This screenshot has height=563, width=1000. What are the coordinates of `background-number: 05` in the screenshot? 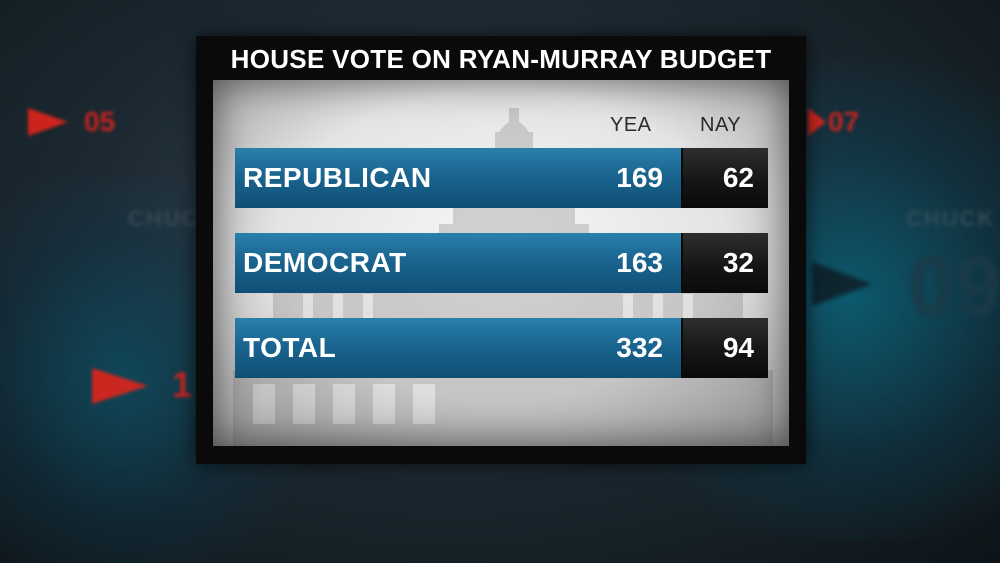 It's located at (100, 121).